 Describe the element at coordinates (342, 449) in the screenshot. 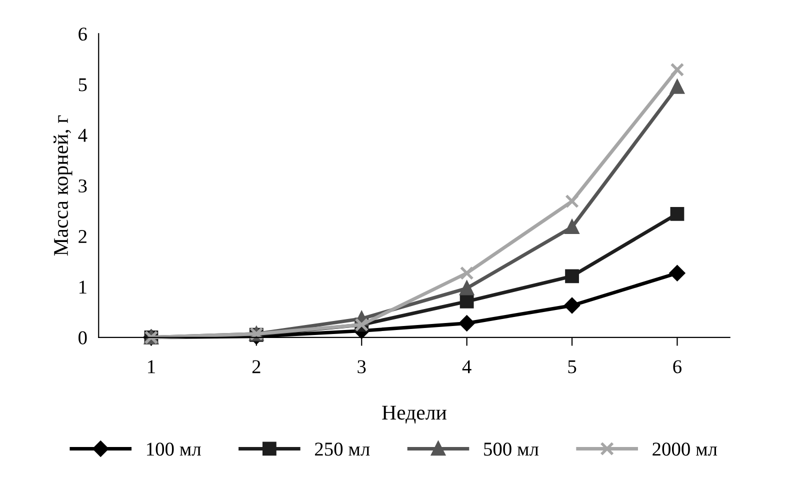

I see `legend-label: 250 мл` at that location.